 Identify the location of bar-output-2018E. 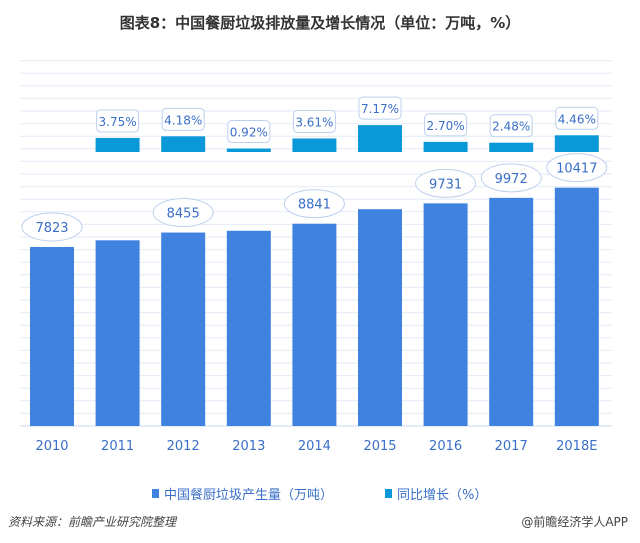
(576, 306).